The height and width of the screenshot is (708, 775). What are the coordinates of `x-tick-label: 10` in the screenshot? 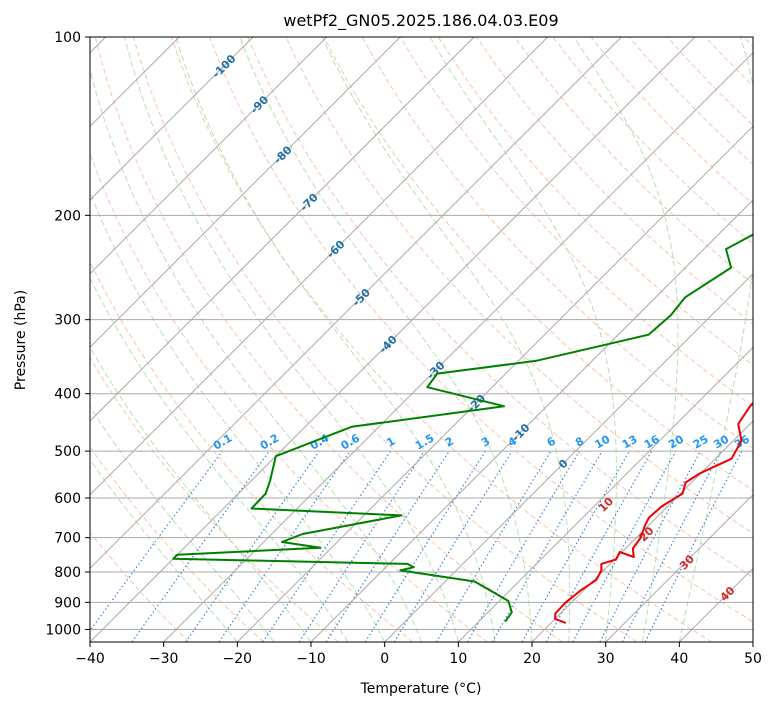 It's located at (458, 659).